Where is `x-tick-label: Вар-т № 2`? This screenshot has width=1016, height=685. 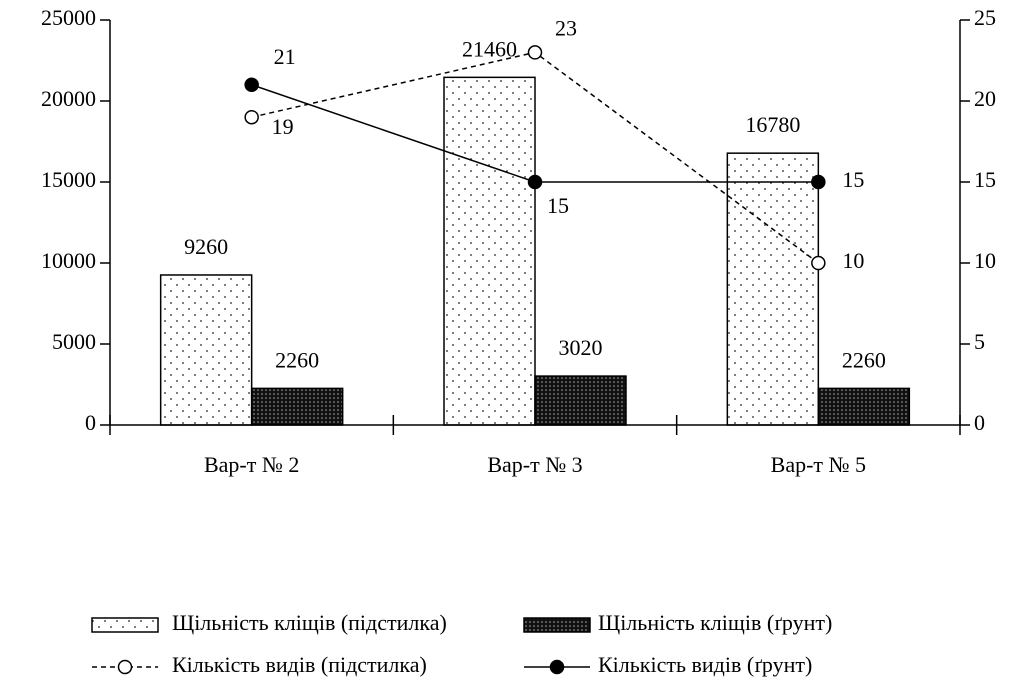 x-tick-label: Вар-т № 2 is located at coordinates (251, 464).